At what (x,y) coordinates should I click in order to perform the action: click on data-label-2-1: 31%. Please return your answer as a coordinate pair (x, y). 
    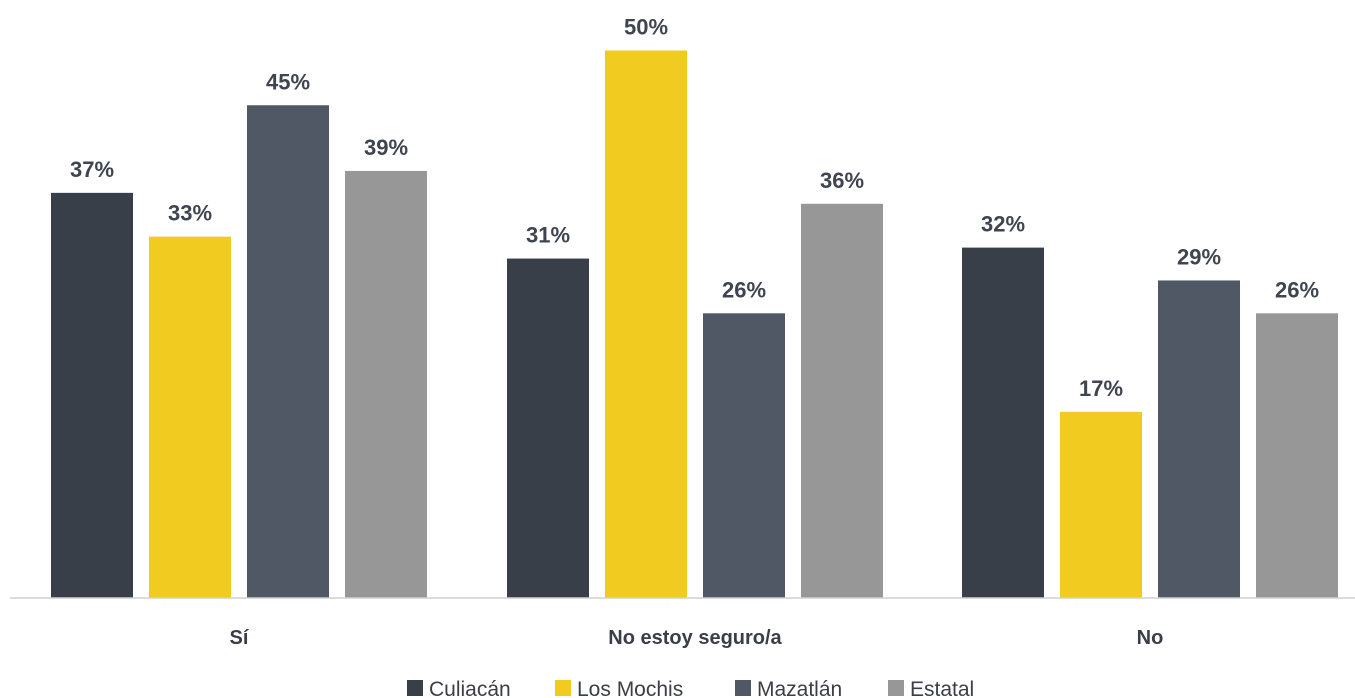
    Looking at the image, I should click on (548, 235).